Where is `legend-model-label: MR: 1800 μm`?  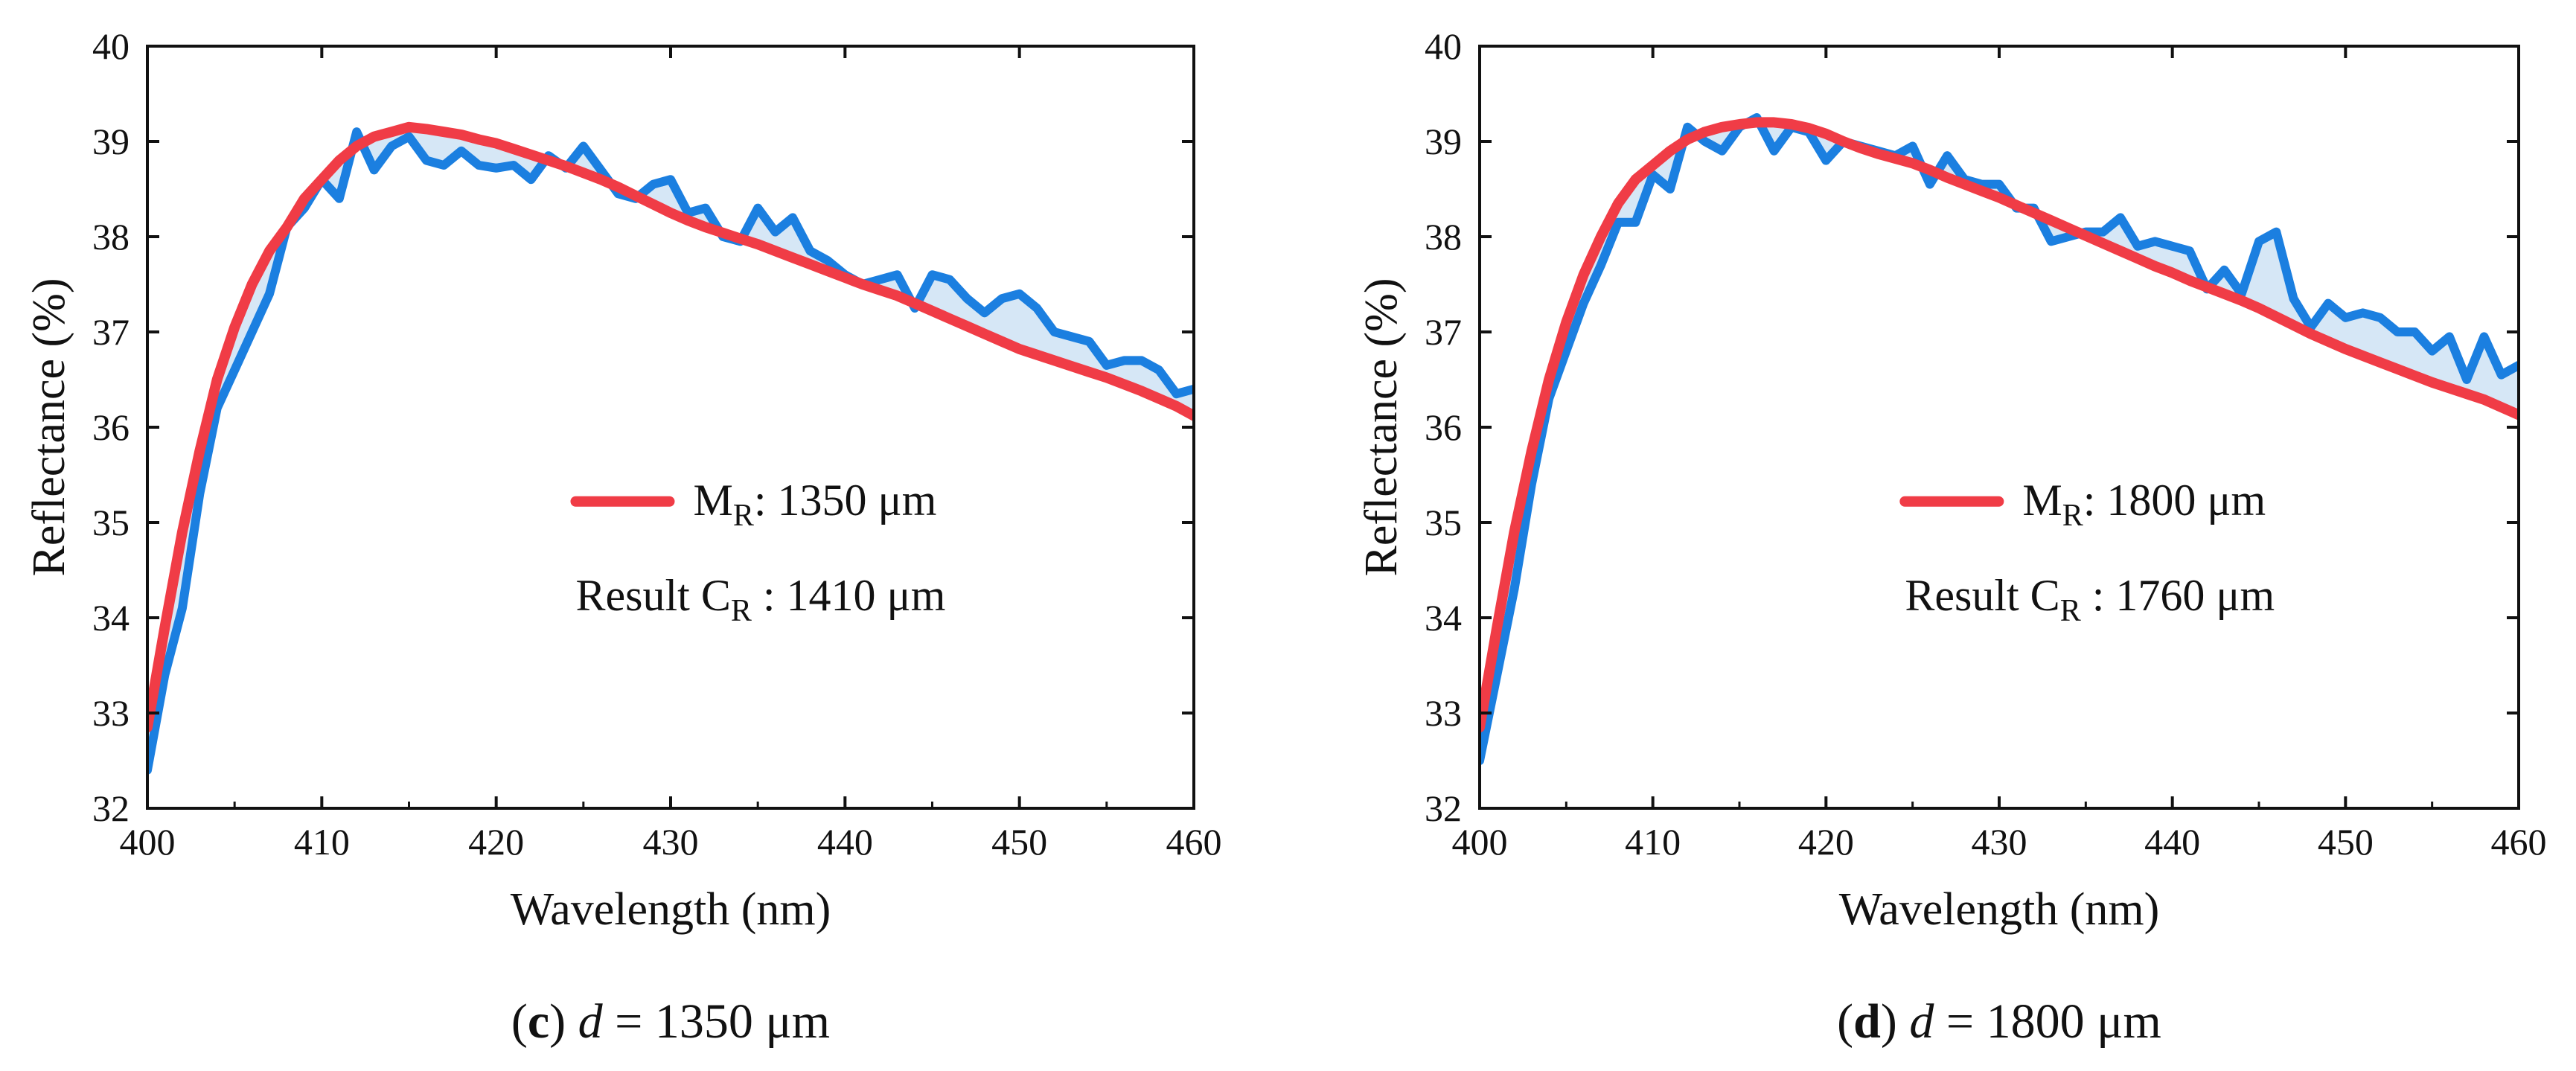
legend-model-label: MR: 1800 μm is located at coordinates (2144, 504).